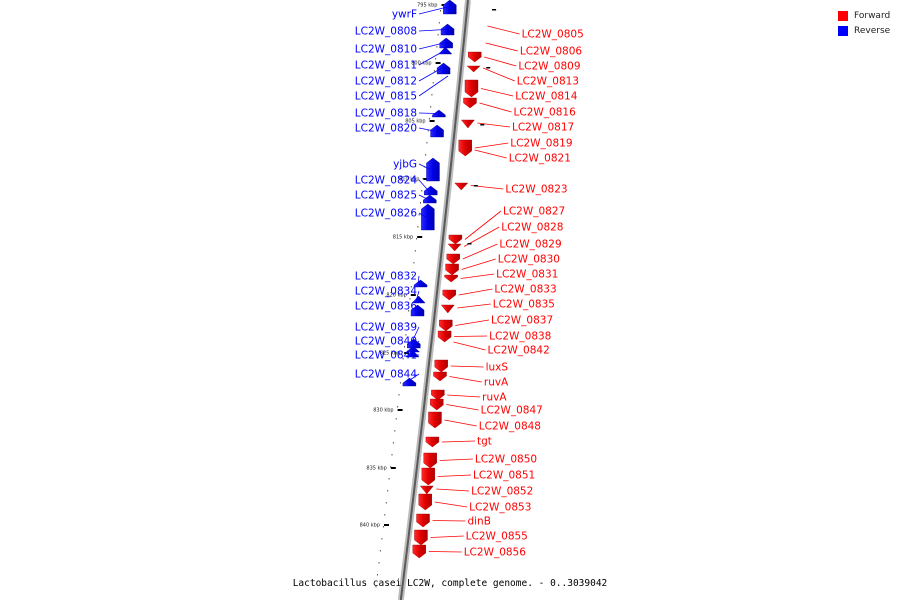 The height and width of the screenshot is (600, 900). I want to click on reverse-gene-label: LC2W_0820, so click(386, 129).